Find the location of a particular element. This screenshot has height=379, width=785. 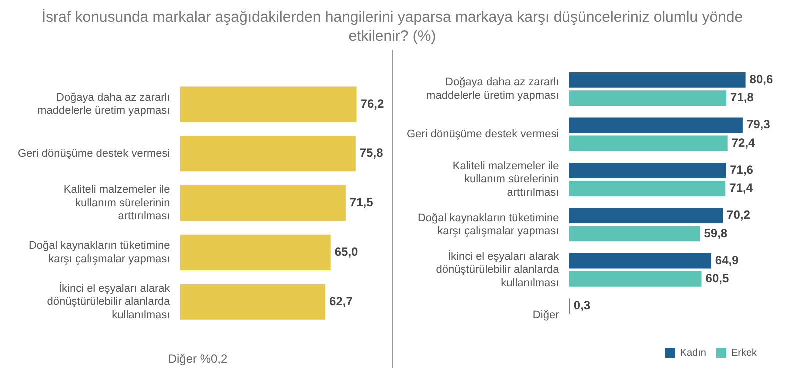

data-label: 71,4 is located at coordinates (742, 188).